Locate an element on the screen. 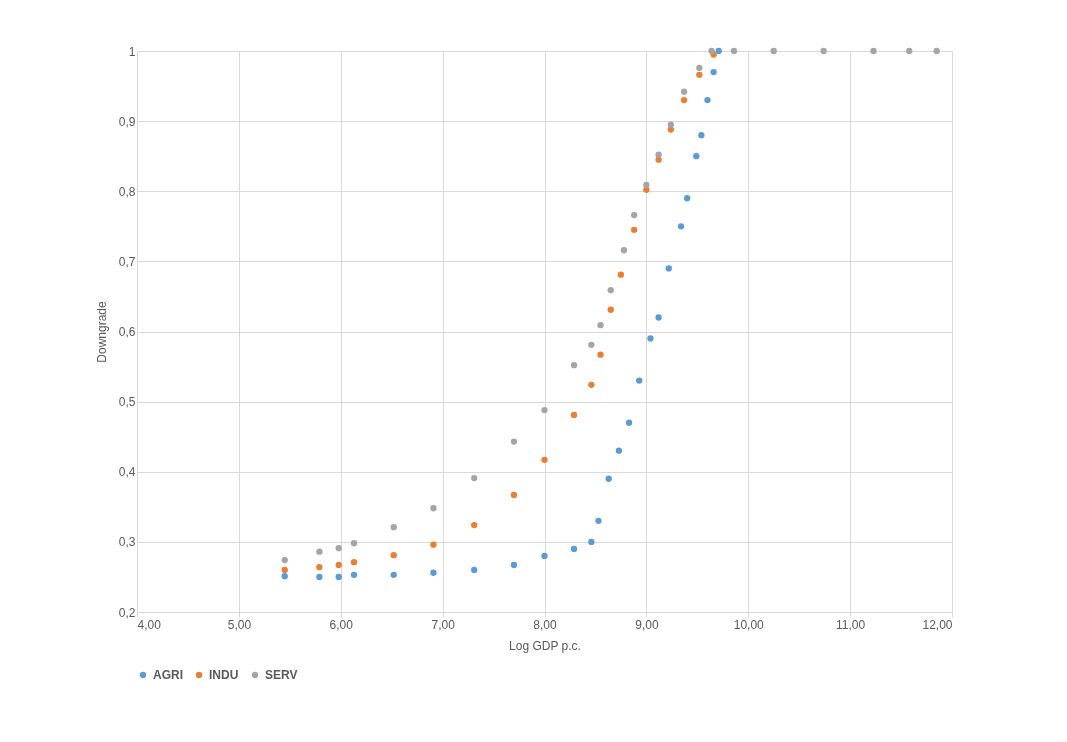 Image resolution: width=1067 pixels, height=742 pixels. x-tick-label: 8,00 is located at coordinates (545, 624).